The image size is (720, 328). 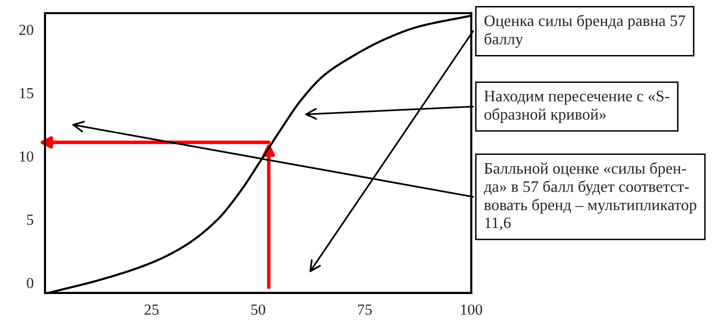 I want to click on text: Балльной оценке «силы брен- да» в 57 балл будет соответст- вовать бренд – мультипликатор 11,6, so click(x=590, y=196).